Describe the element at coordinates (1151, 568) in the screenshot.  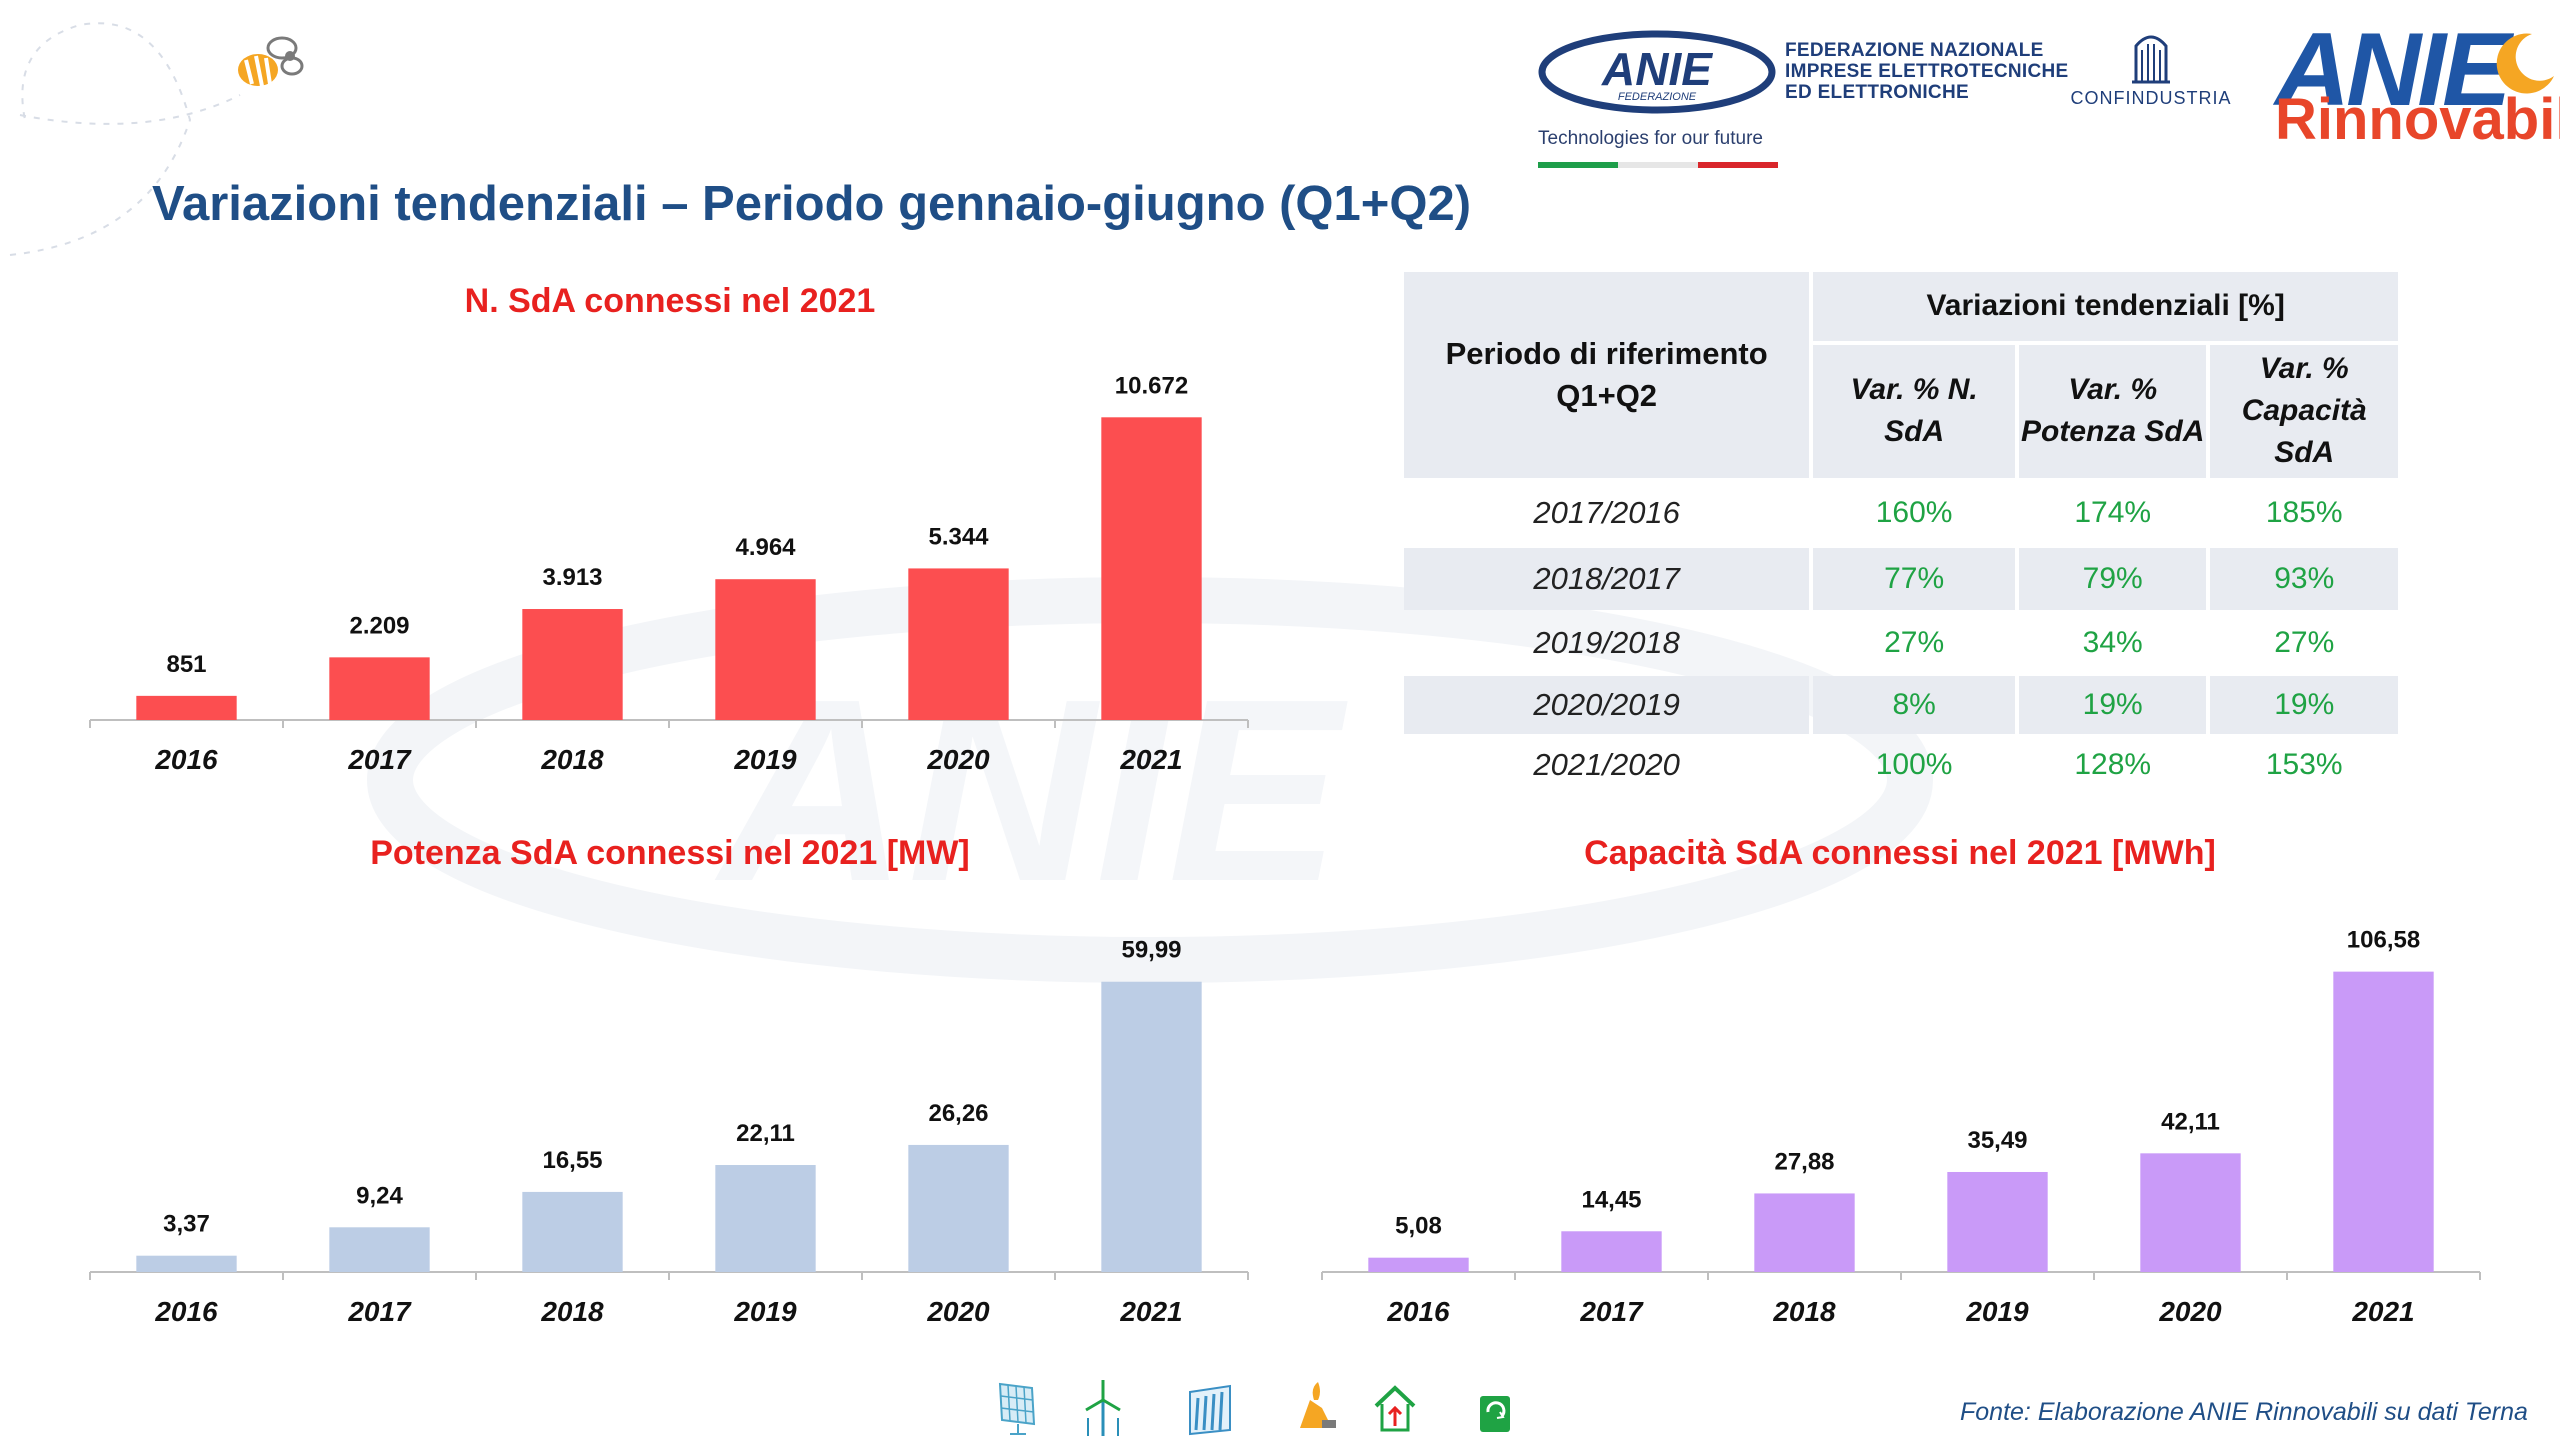
I see `bar-2021` at that location.